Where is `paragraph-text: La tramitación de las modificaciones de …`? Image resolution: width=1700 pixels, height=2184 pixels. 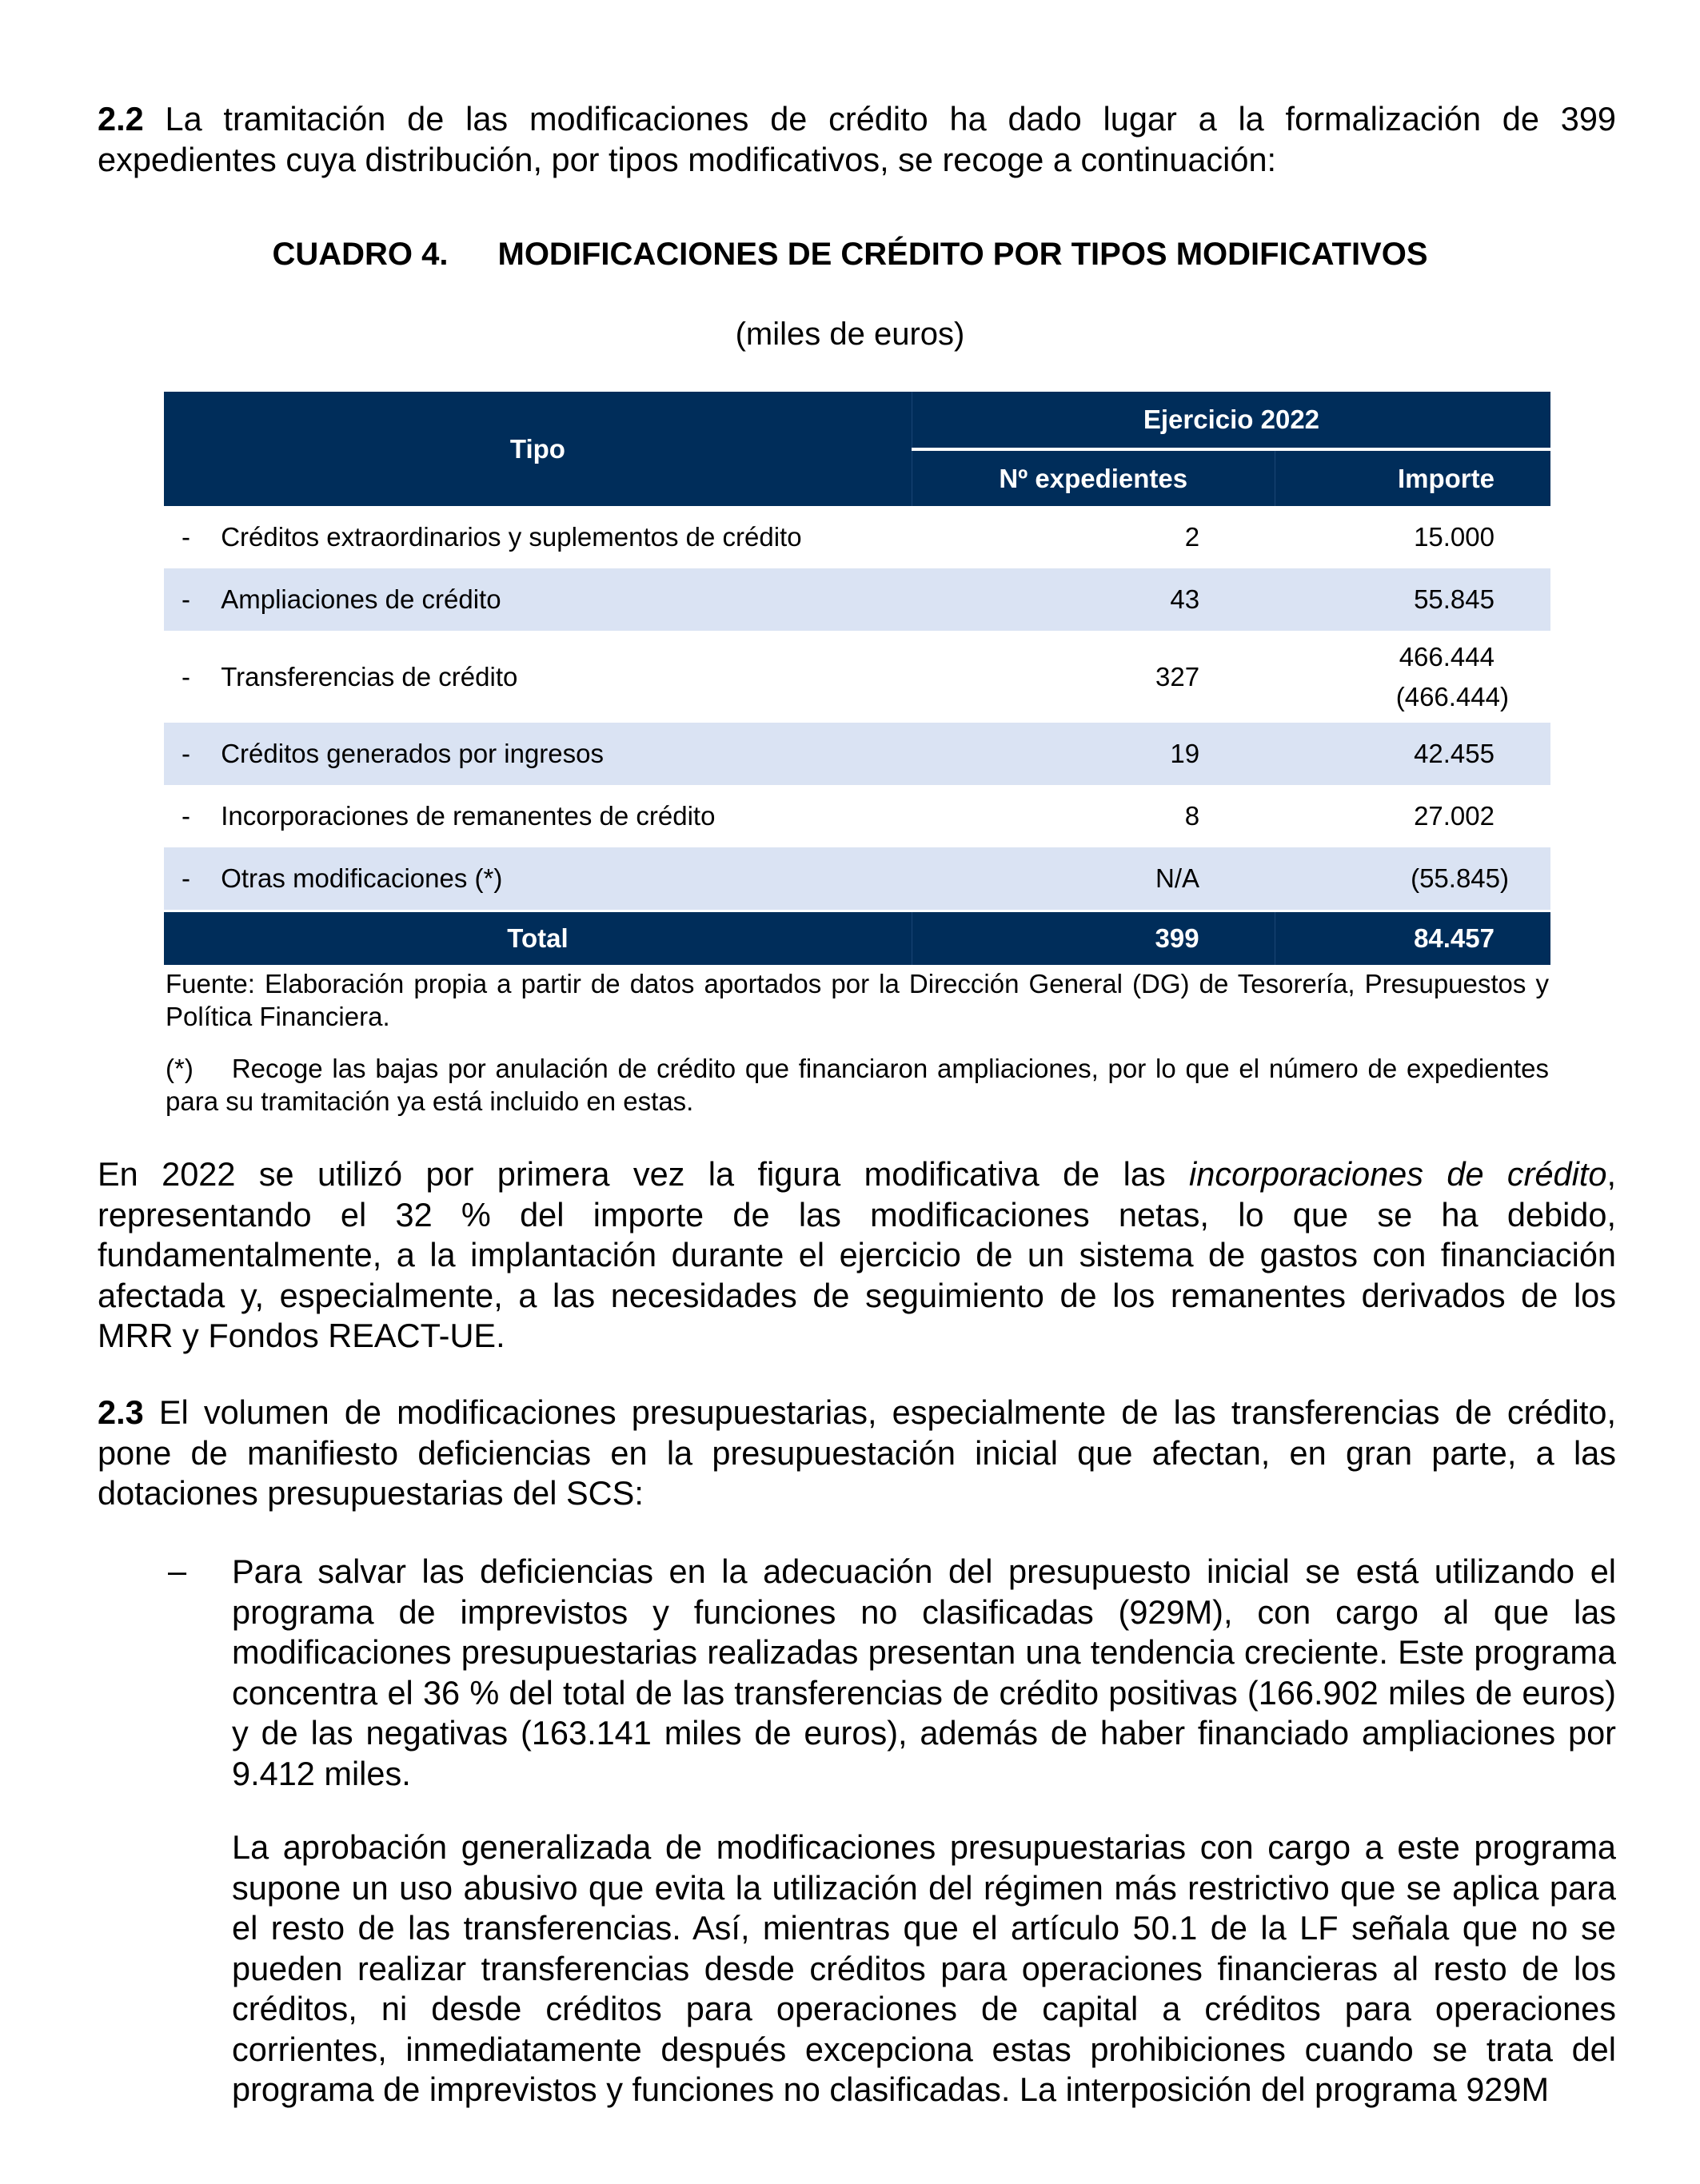 paragraph-text: La tramitación de las modificaciones de … is located at coordinates (857, 139).